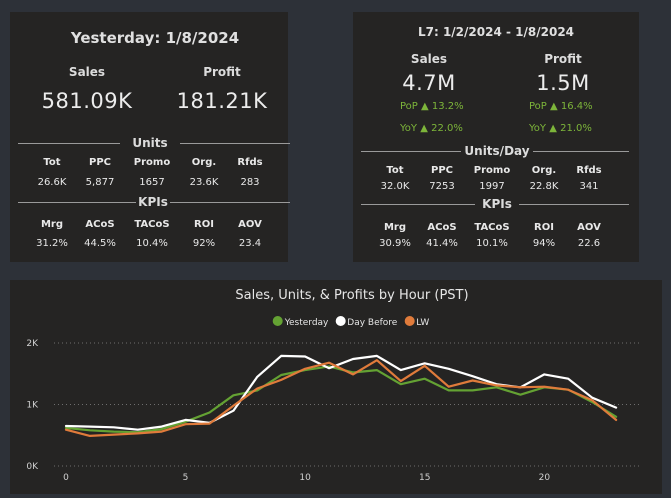 The width and height of the screenshot is (671, 498). Describe the element at coordinates (424, 478) in the screenshot. I see `x-tick-label: 15` at that location.